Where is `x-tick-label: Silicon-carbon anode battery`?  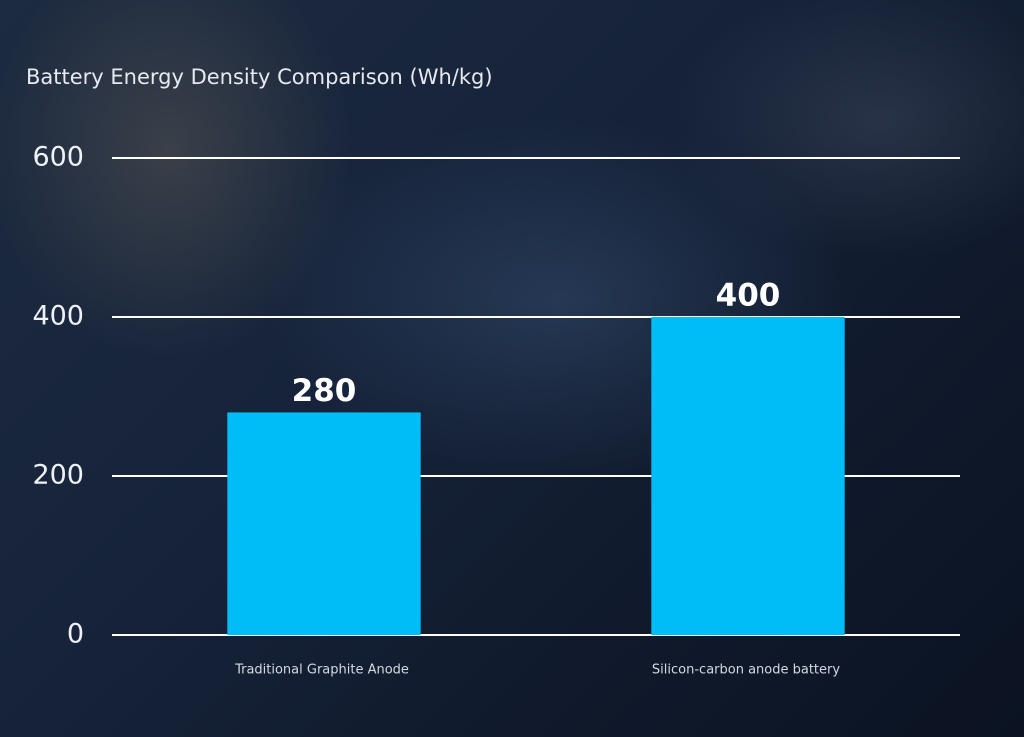
x-tick-label: Silicon-carbon anode battery is located at coordinates (746, 670).